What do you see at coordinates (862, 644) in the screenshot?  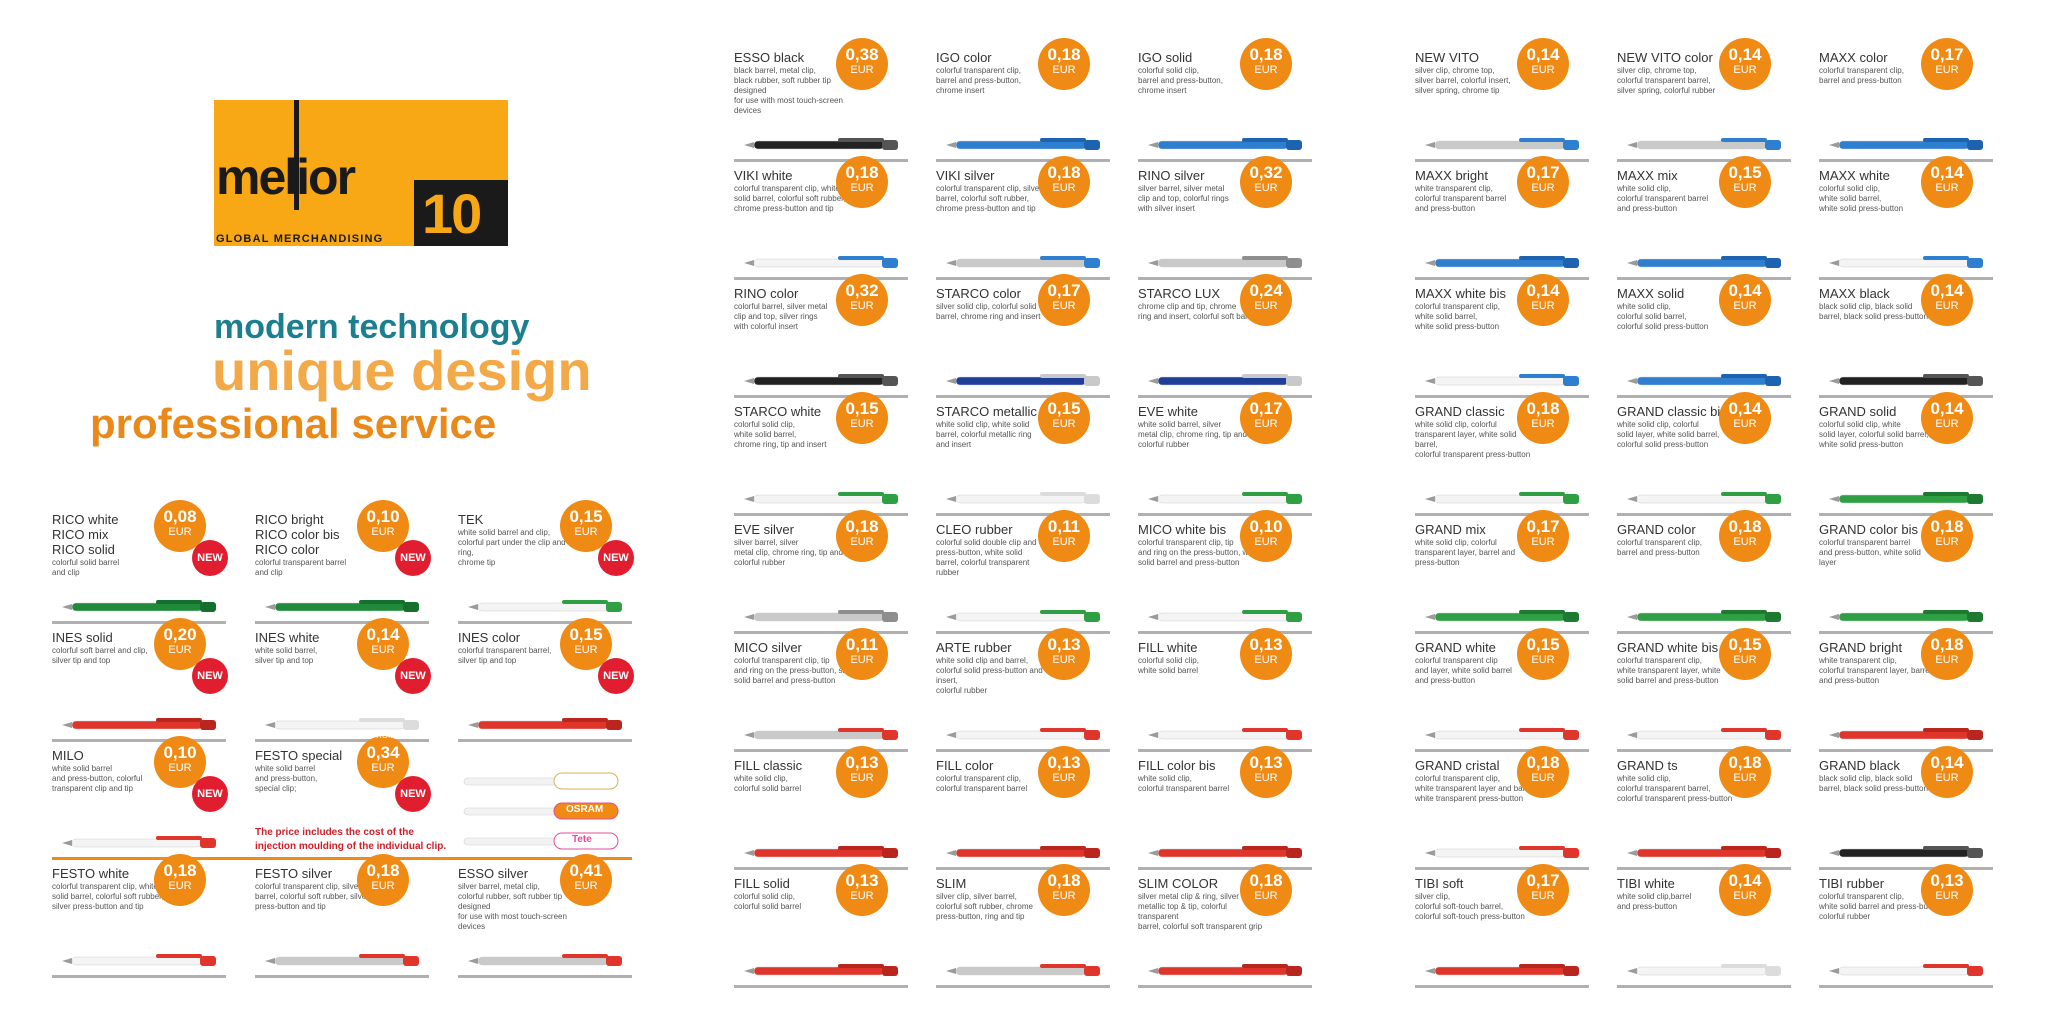 I see `price-amount: 0,11` at bounding box center [862, 644].